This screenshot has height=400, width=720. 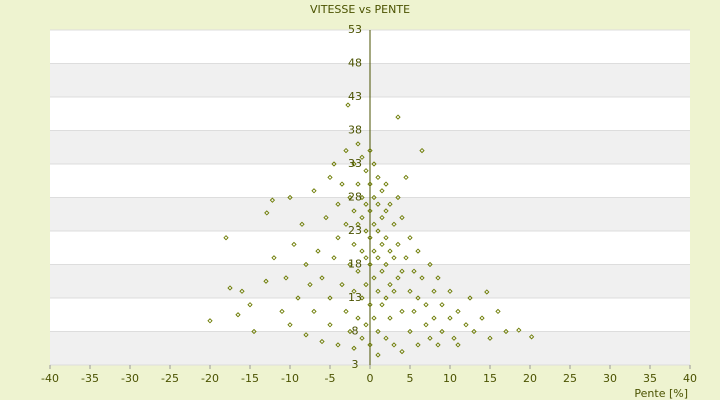 What do you see at coordinates (610, 378) in the screenshot?
I see `x-tick-label: 30` at bounding box center [610, 378].